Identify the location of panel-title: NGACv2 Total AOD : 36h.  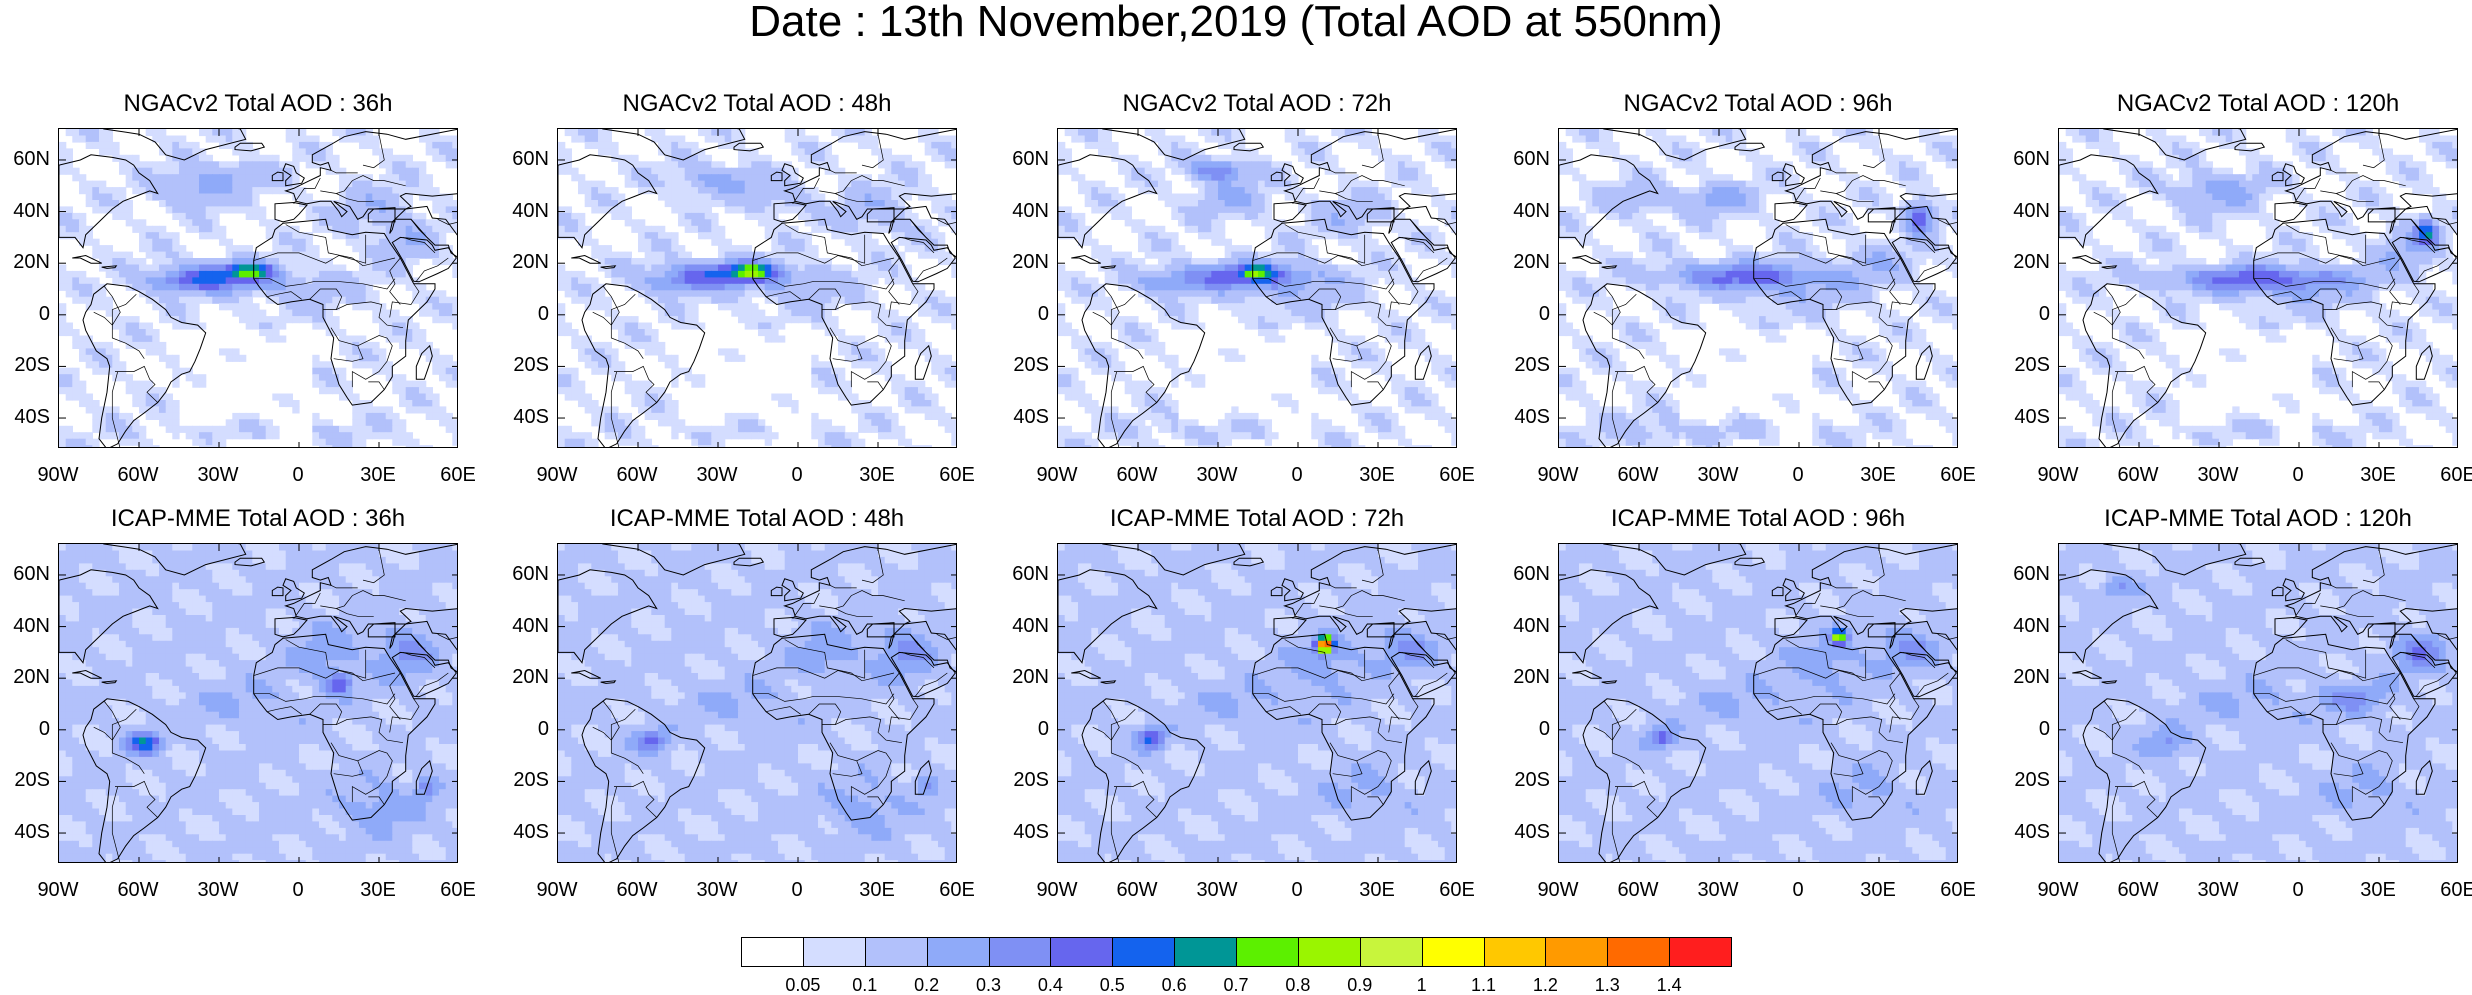
(259, 104).